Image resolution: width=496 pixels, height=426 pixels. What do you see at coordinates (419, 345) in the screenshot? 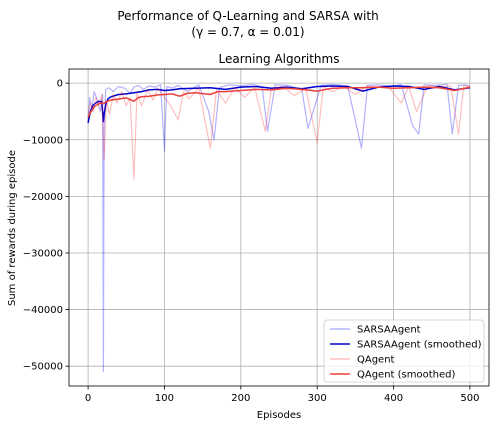
I see `legend-label: SARSAAgent (smoothed)` at bounding box center [419, 345].